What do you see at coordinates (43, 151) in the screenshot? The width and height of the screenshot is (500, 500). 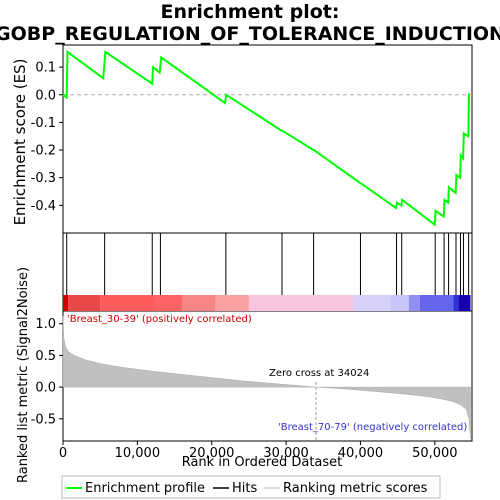 I see `es-ytick-label: -0.2` at bounding box center [43, 151].